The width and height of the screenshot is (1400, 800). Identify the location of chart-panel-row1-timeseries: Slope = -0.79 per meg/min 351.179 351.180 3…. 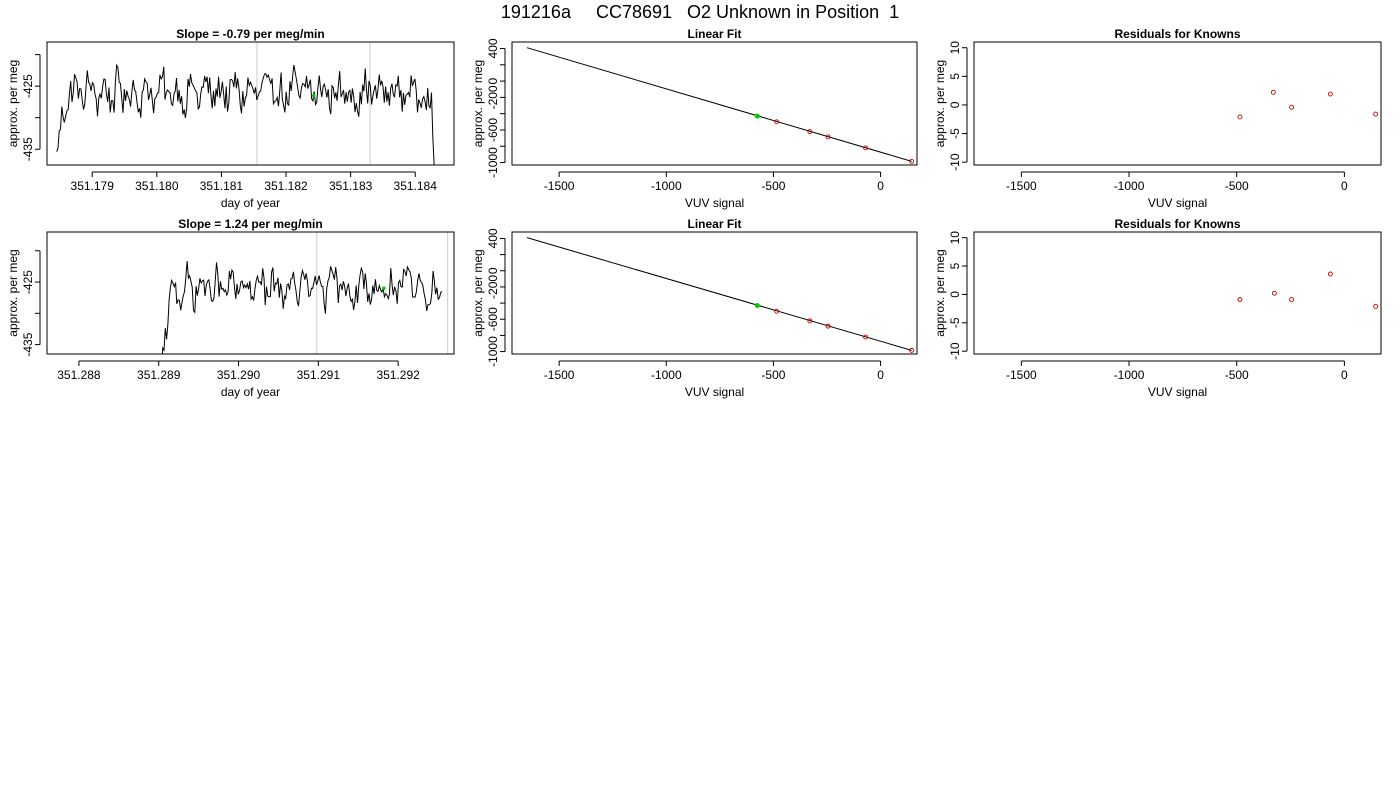
(230, 118).